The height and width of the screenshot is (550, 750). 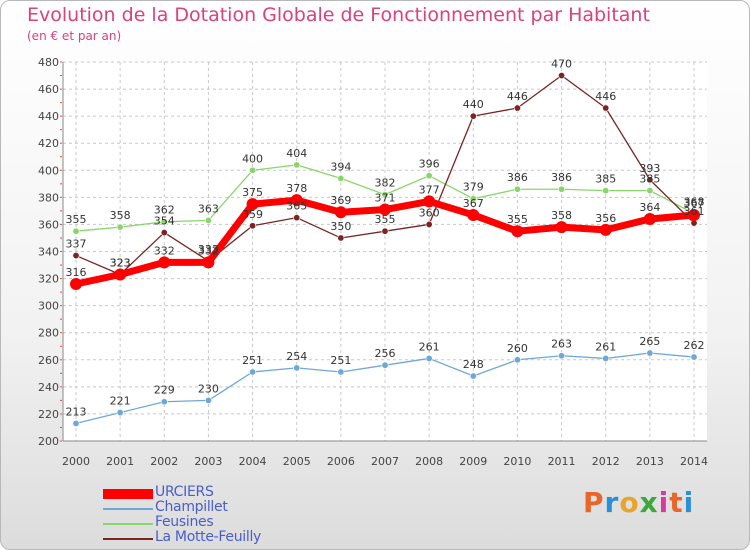 I want to click on legend-swatch-urciers, so click(x=128, y=494).